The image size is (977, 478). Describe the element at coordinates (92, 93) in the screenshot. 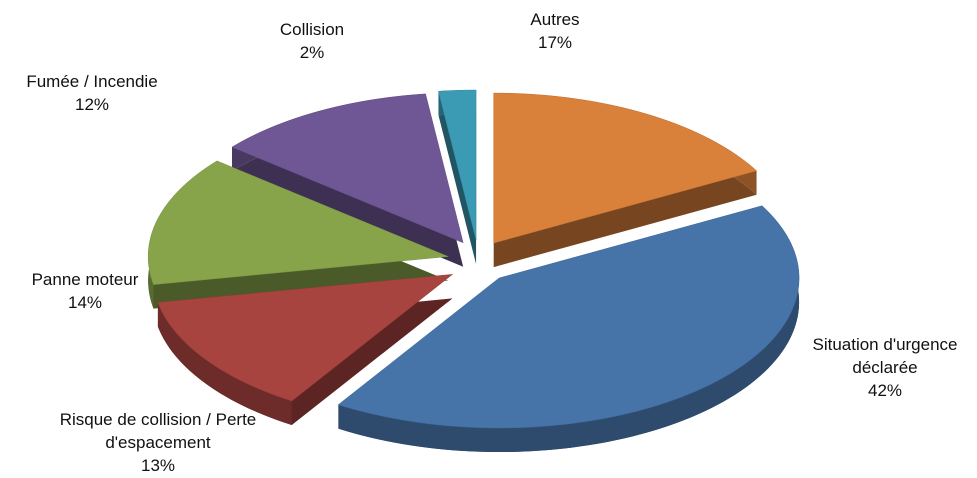

I see `slice-label: Fumée / Incendie 12%` at that location.